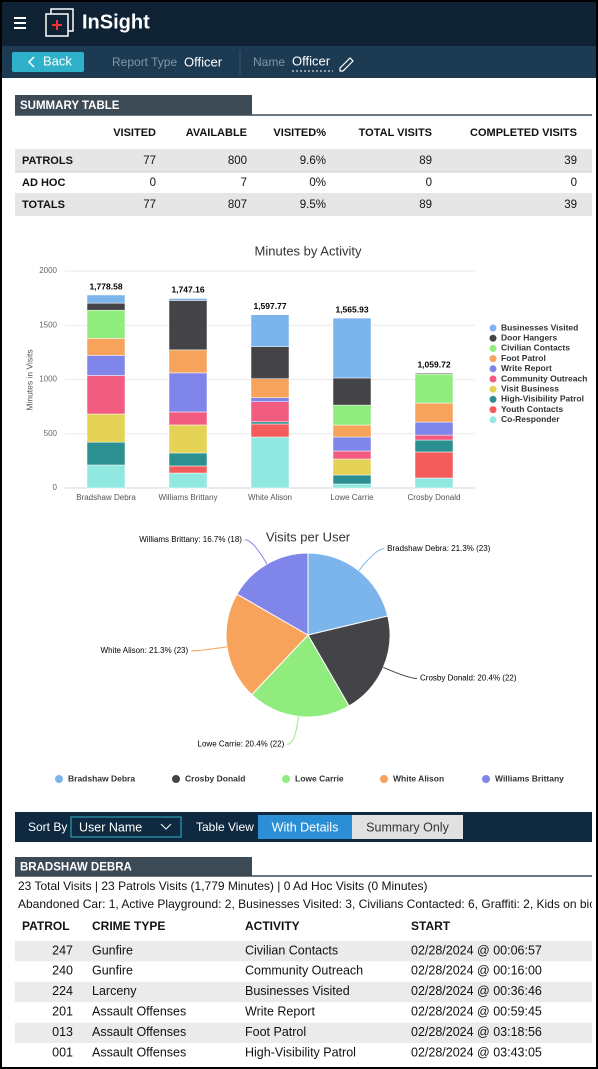 Image resolution: width=598 pixels, height=1069 pixels. Describe the element at coordinates (76, 868) in the screenshot. I see `detail-title: BRADSHAW DEBRA` at that location.